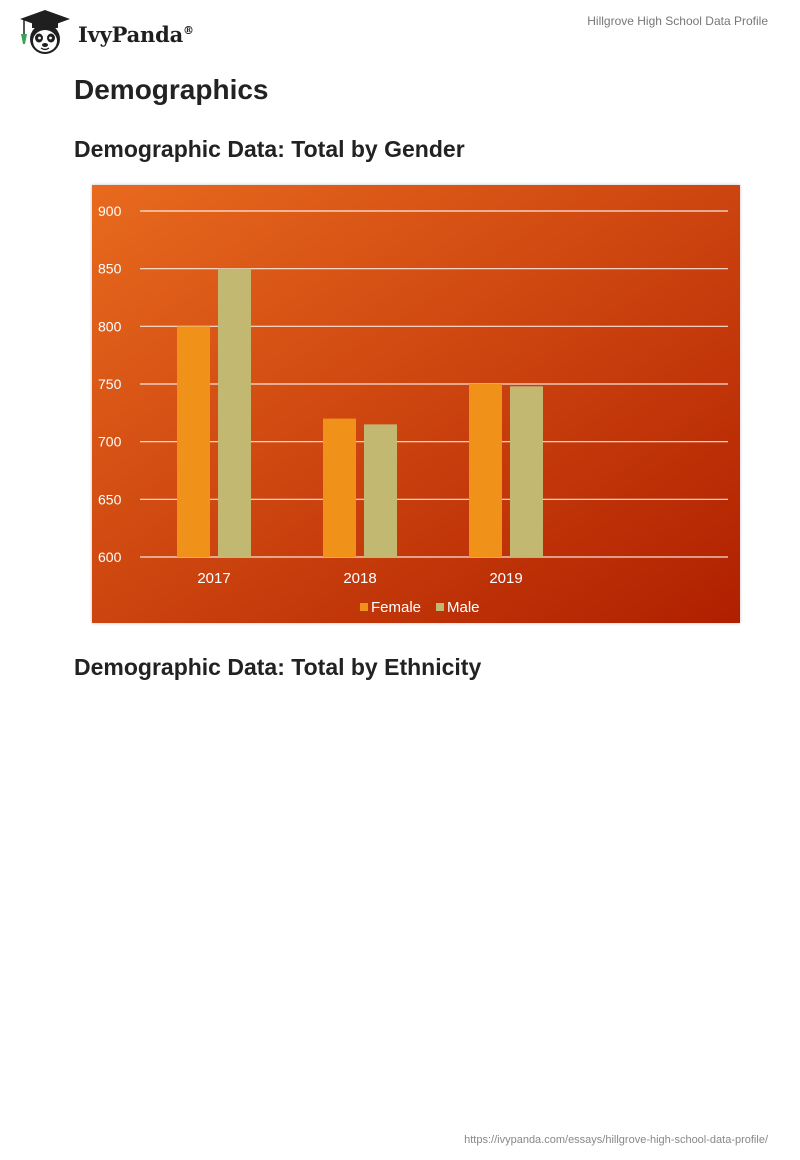 This screenshot has width=800, height=1160. I want to click on y-tick-label: 600, so click(110, 557).